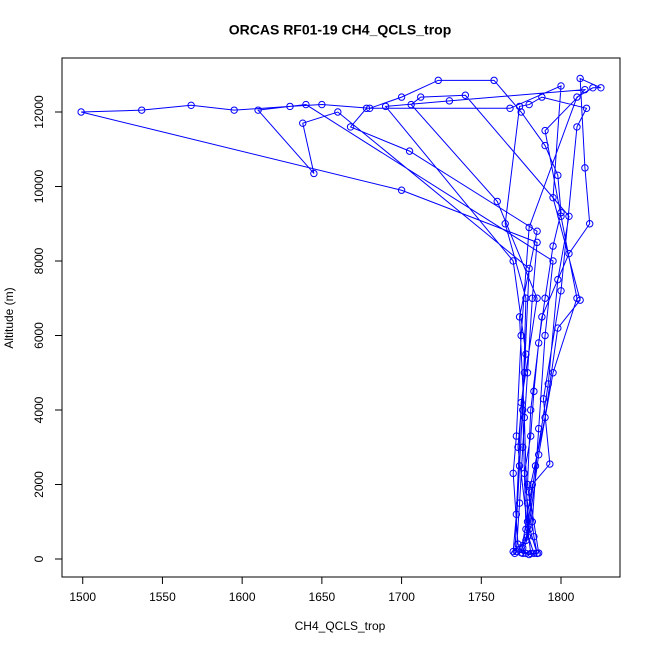  Describe the element at coordinates (340, 626) in the screenshot. I see `x-axis-label: CH4_QCLS_trop` at that location.